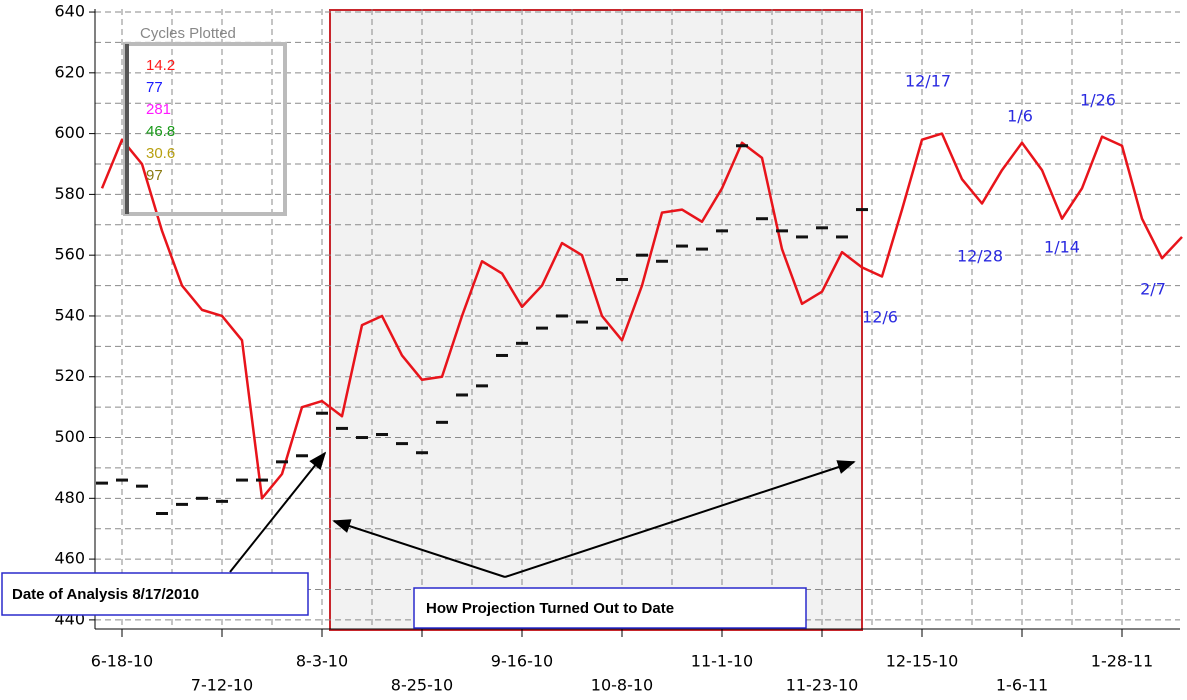 The image size is (1187, 700). I want to click on legend-entry: 30.6, so click(160, 153).